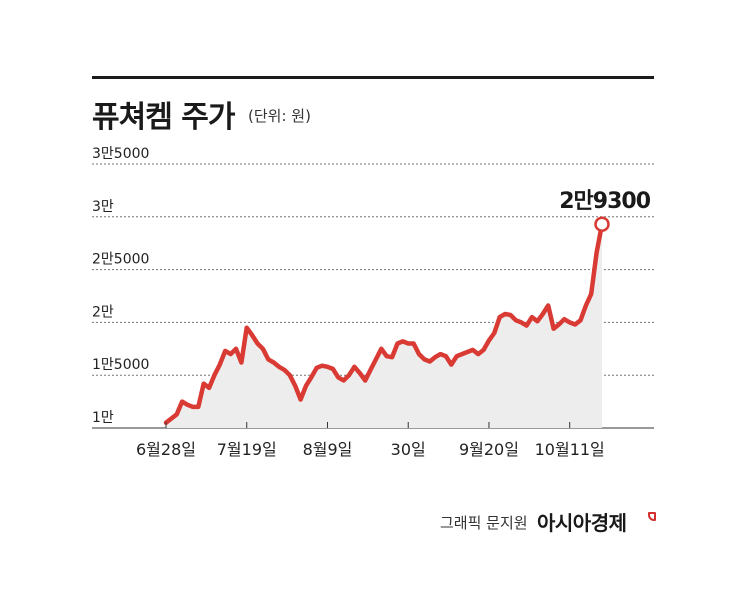 Image resolution: width=745 pixels, height=596 pixels. I want to click on x-tick-label: 7월19일, so click(247, 449).